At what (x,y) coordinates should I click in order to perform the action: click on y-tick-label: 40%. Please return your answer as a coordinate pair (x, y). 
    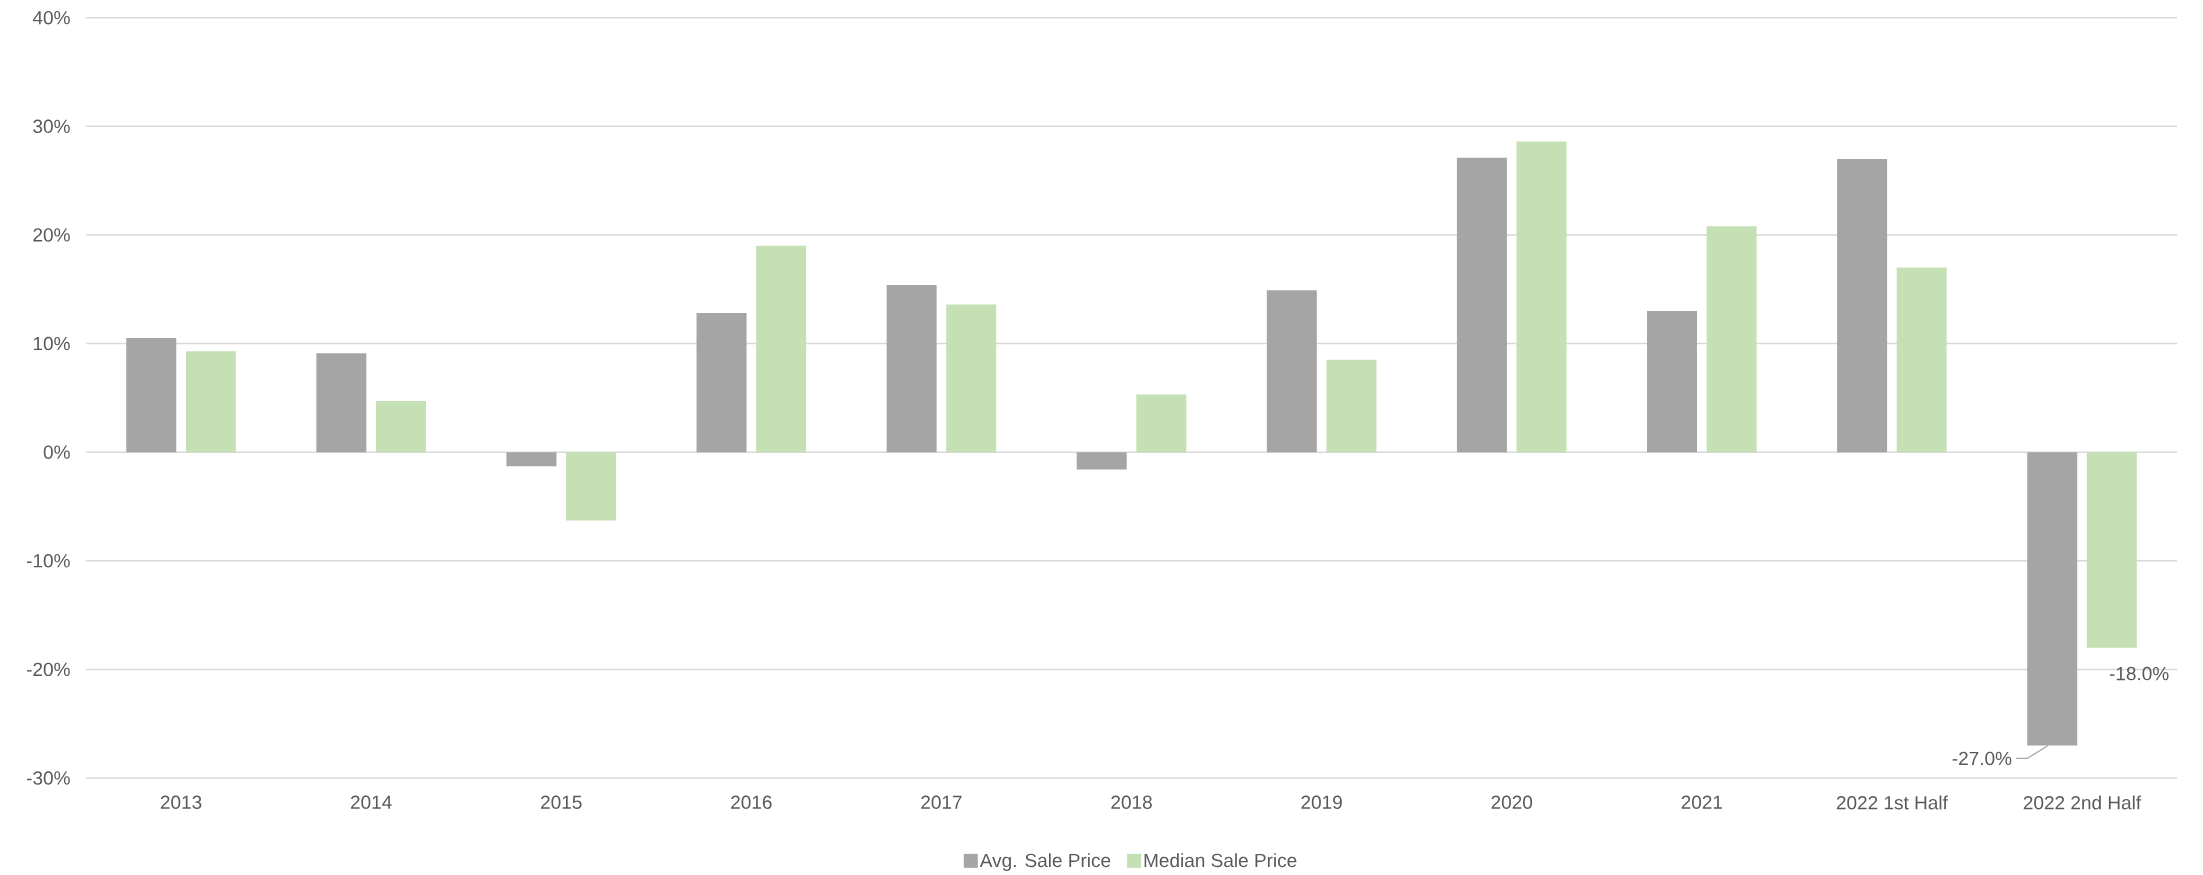
    Looking at the image, I should click on (51, 17).